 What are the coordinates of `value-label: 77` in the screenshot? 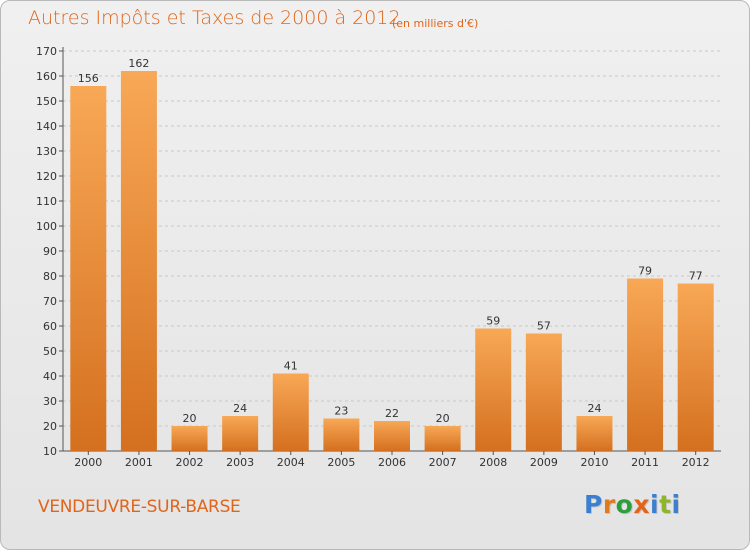 It's located at (696, 276).